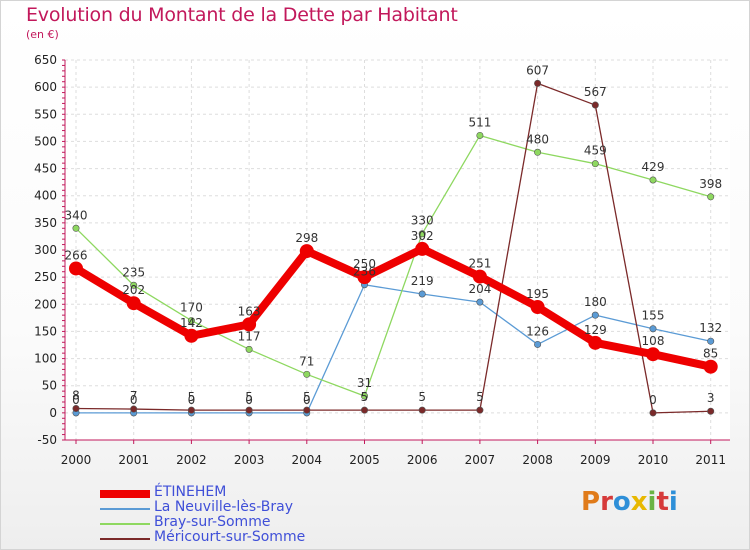 Image resolution: width=750 pixels, height=550 pixels. Describe the element at coordinates (422, 460) in the screenshot. I see `x-tick-label: 2006` at that location.